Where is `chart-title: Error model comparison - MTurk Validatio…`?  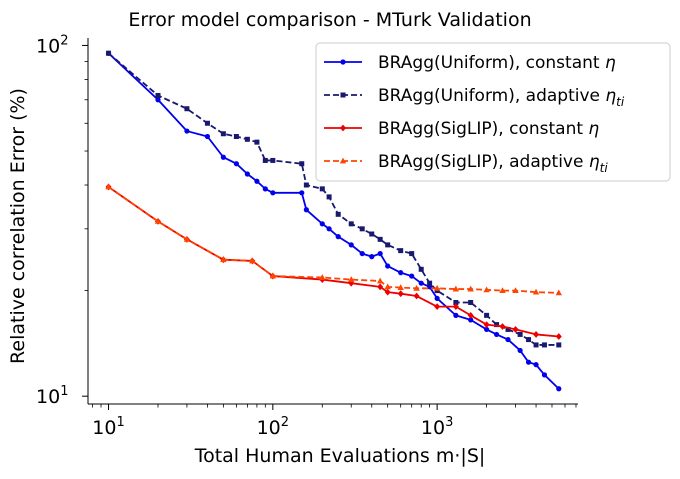 chart-title: Error model comparison - MTurk Validatio… is located at coordinates (329, 20).